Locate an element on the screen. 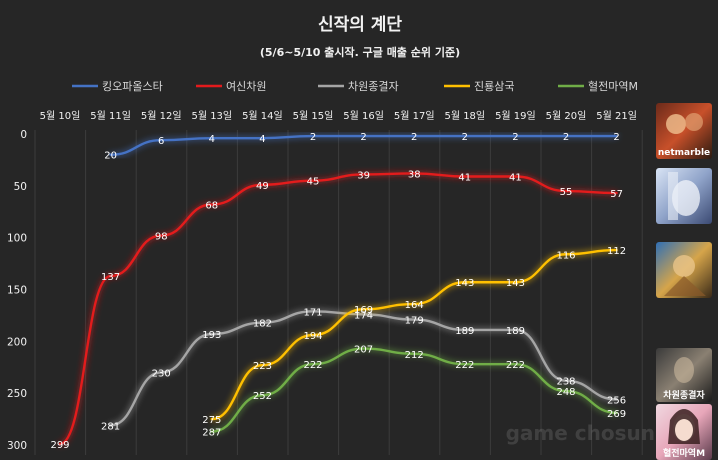 The width and height of the screenshot is (718, 460). data-label: 174 is located at coordinates (363, 315).